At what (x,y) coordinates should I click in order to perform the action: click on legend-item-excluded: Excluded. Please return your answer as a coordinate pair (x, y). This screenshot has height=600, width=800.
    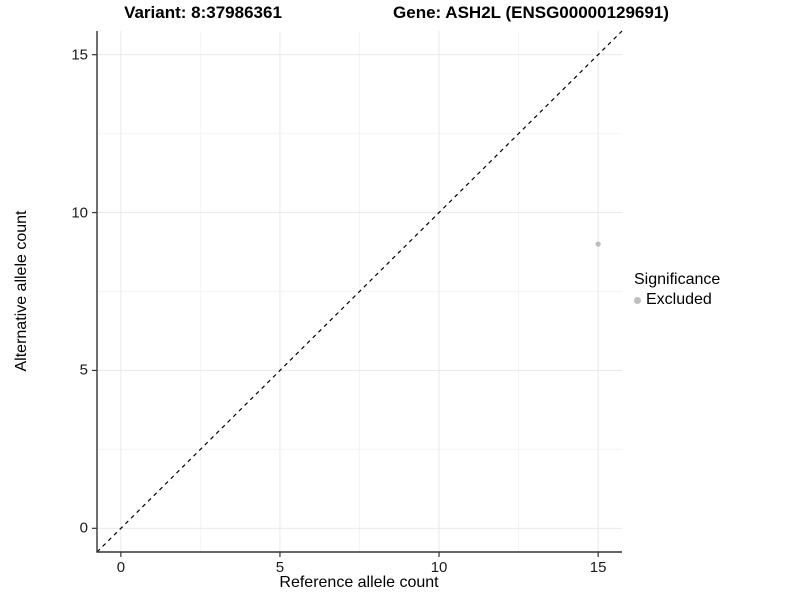
    Looking at the image, I should click on (677, 300).